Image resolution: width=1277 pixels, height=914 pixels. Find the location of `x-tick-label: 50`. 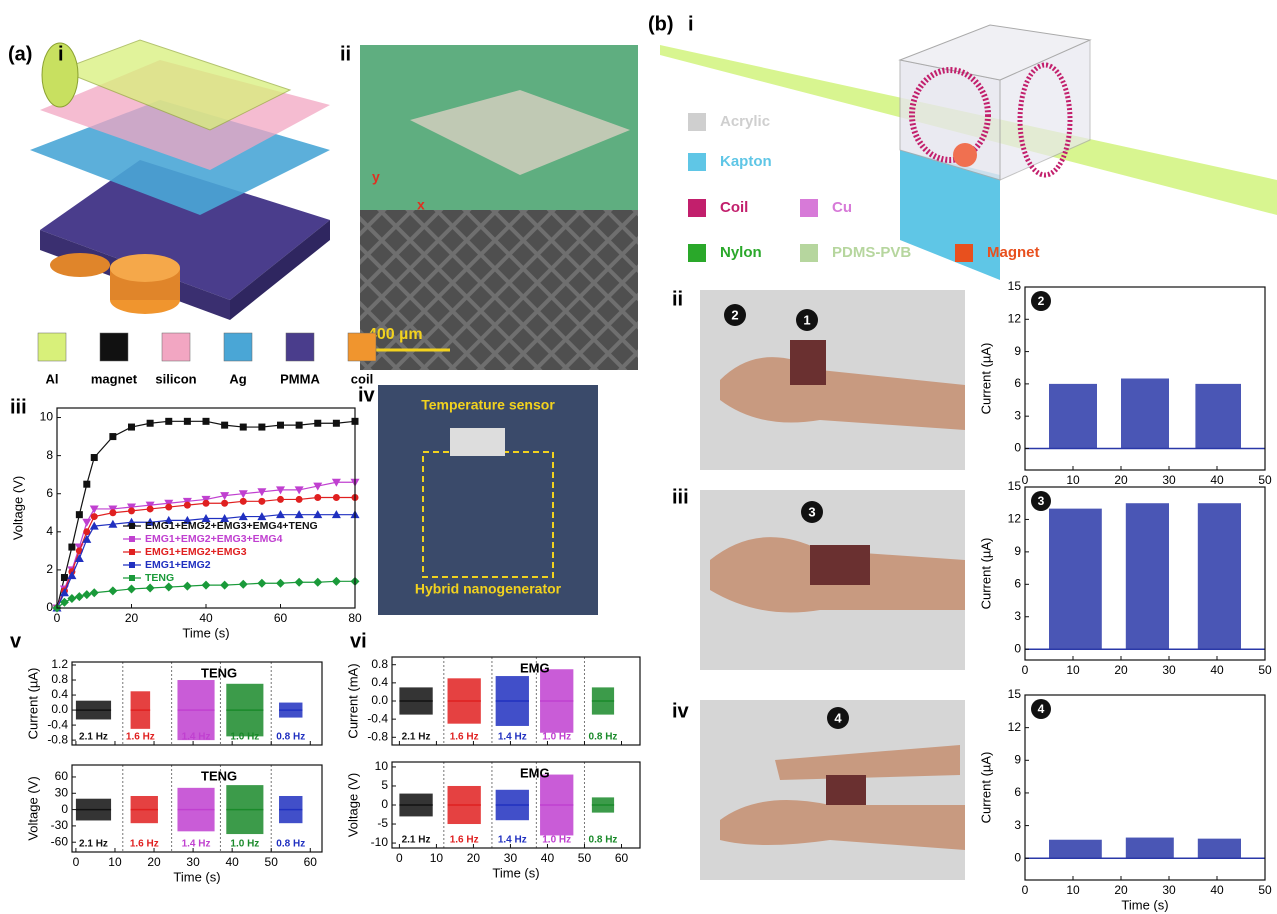

x-tick-label: 50 is located at coordinates (1265, 890).